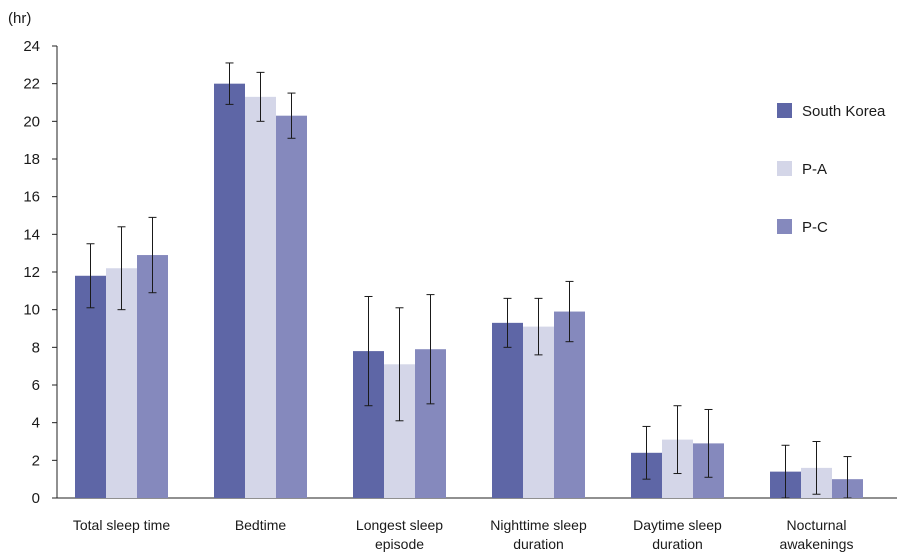  I want to click on x-tick-label: episode, so click(399, 544).